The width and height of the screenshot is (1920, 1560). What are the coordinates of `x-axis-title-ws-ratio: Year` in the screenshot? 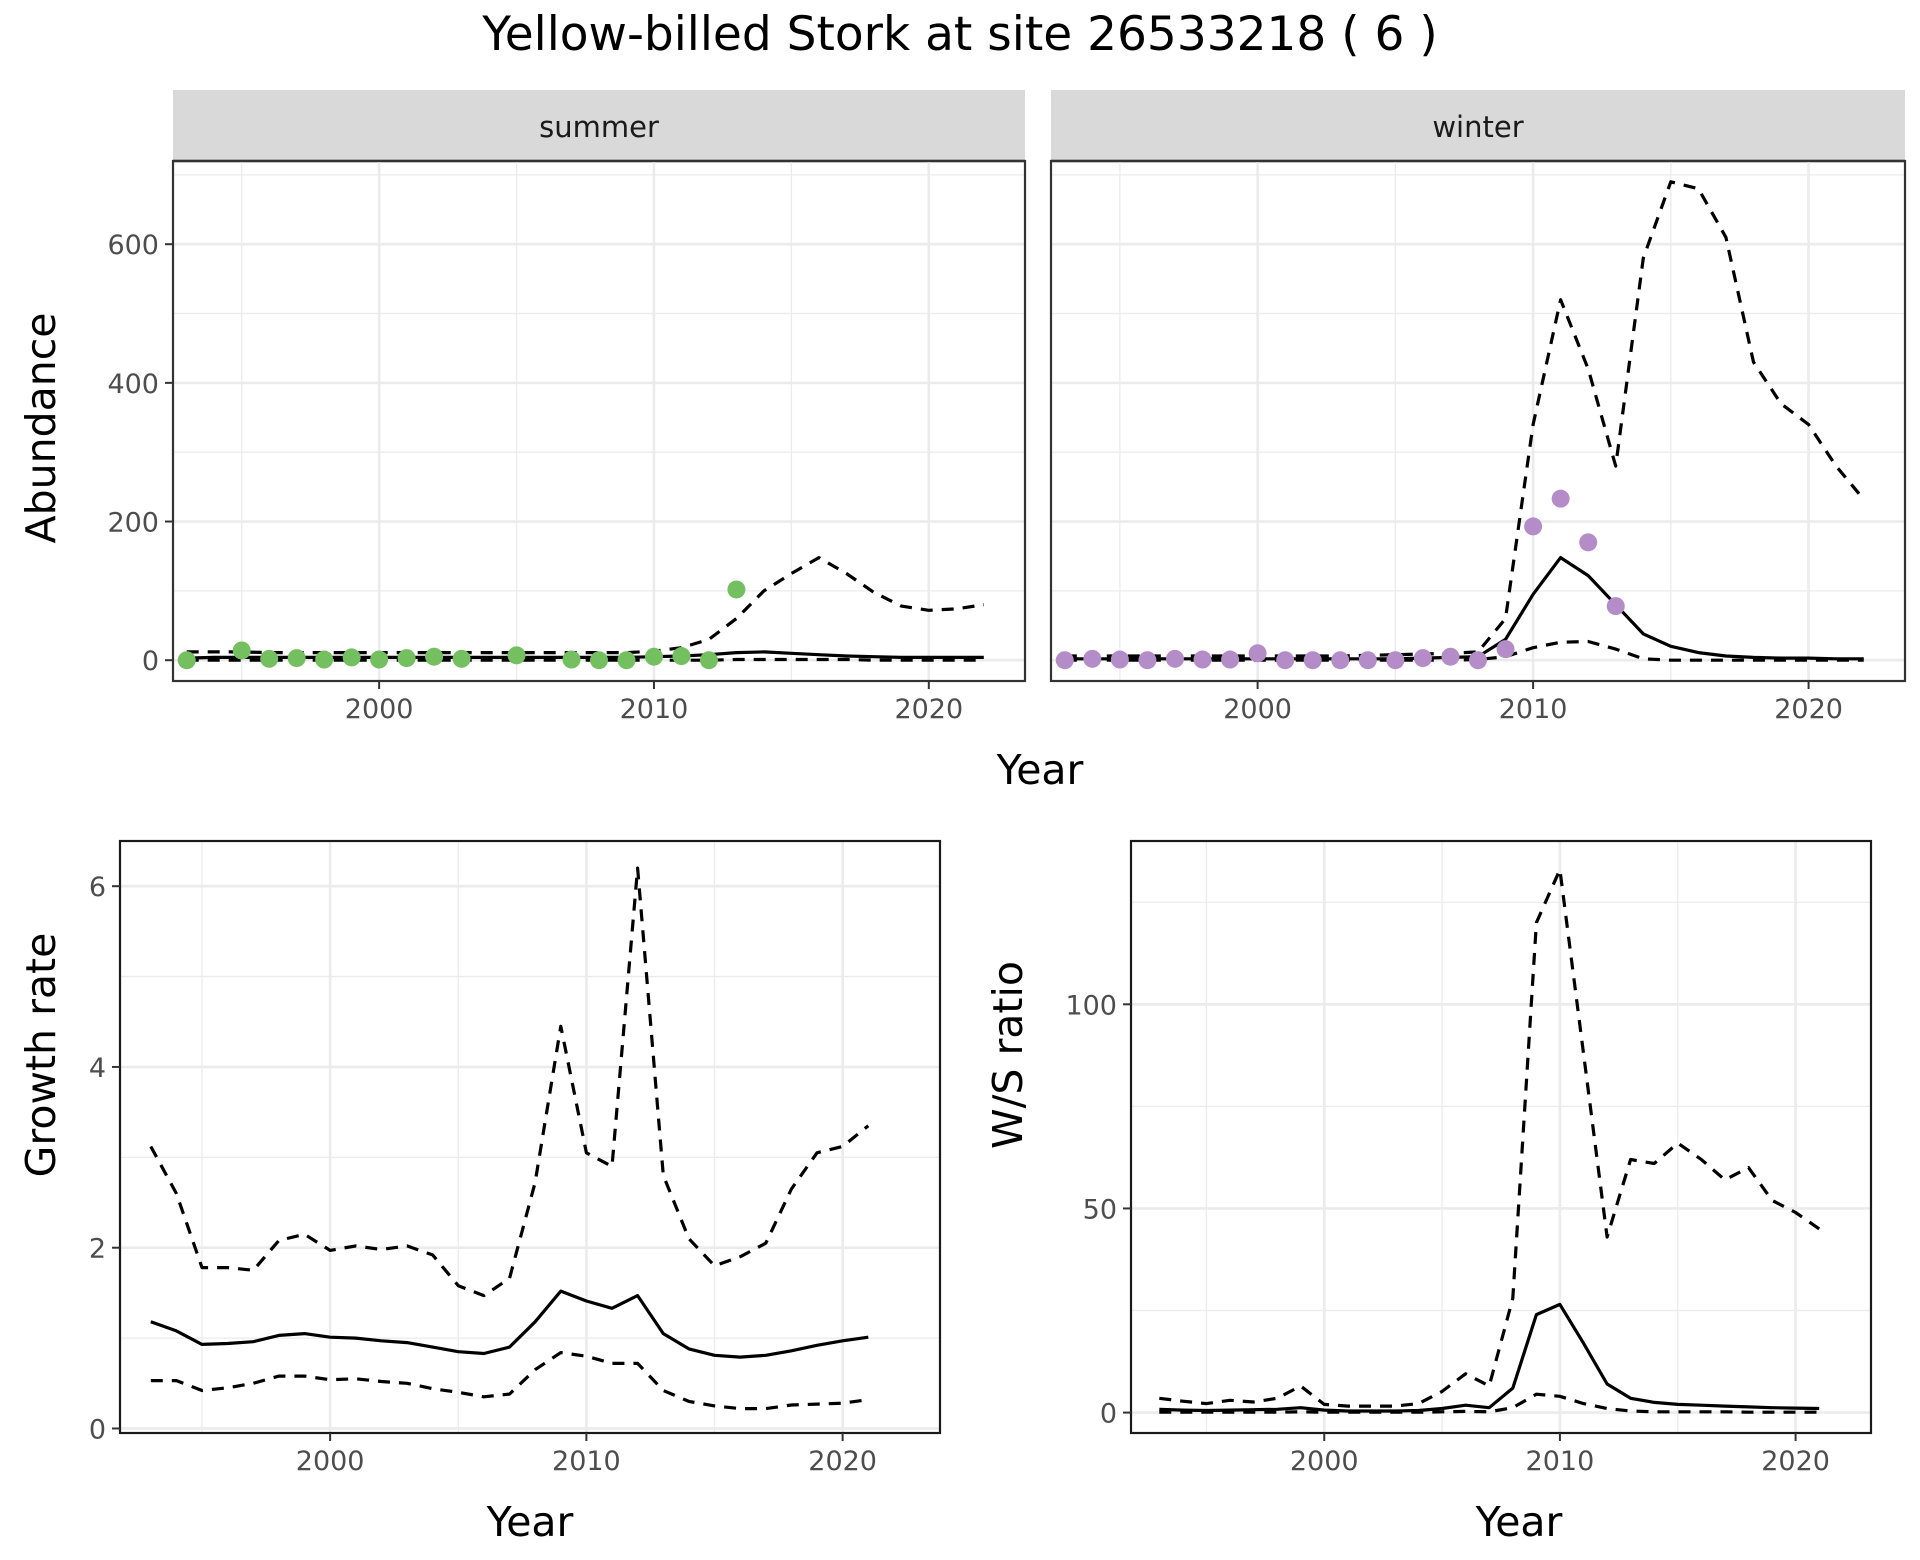 It's located at (1519, 1522).